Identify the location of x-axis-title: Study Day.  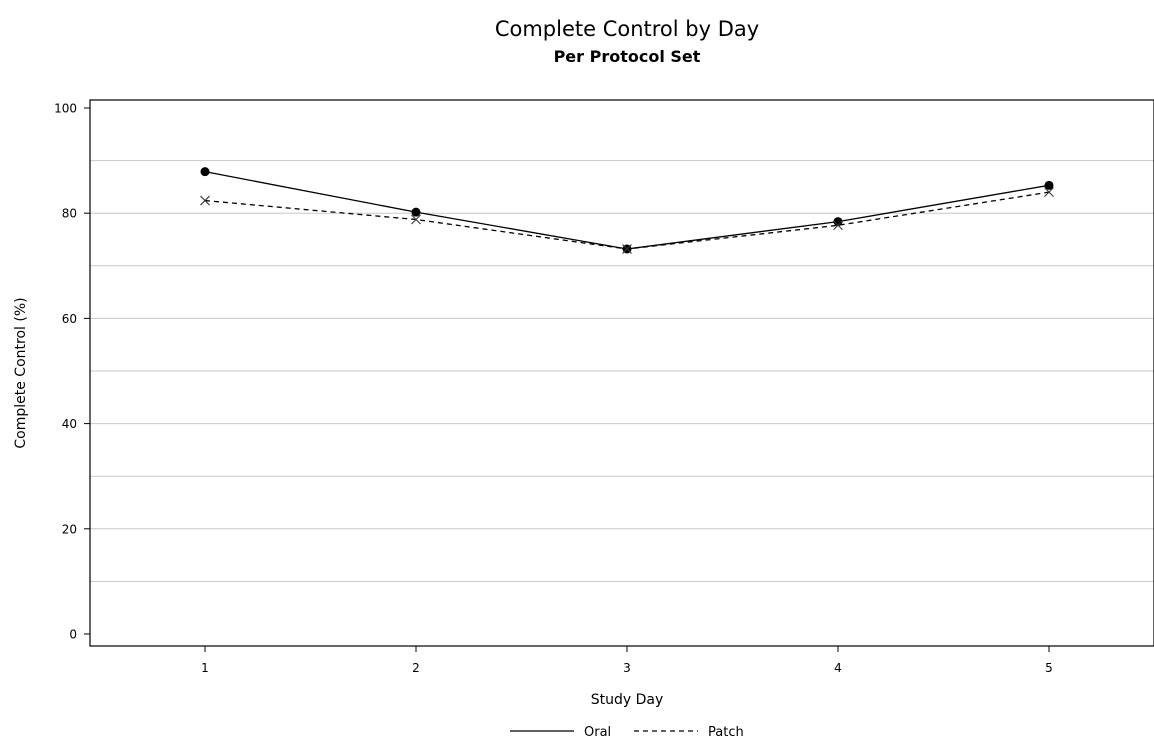
(627, 700).